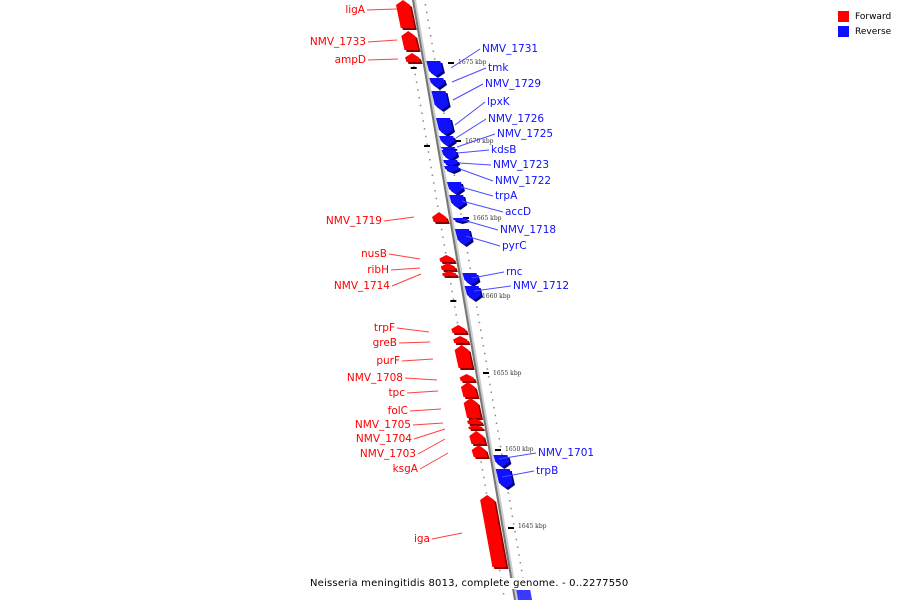 The width and height of the screenshot is (900, 600). I want to click on gene-nmv-1722-label: NMV_1722, so click(523, 181).